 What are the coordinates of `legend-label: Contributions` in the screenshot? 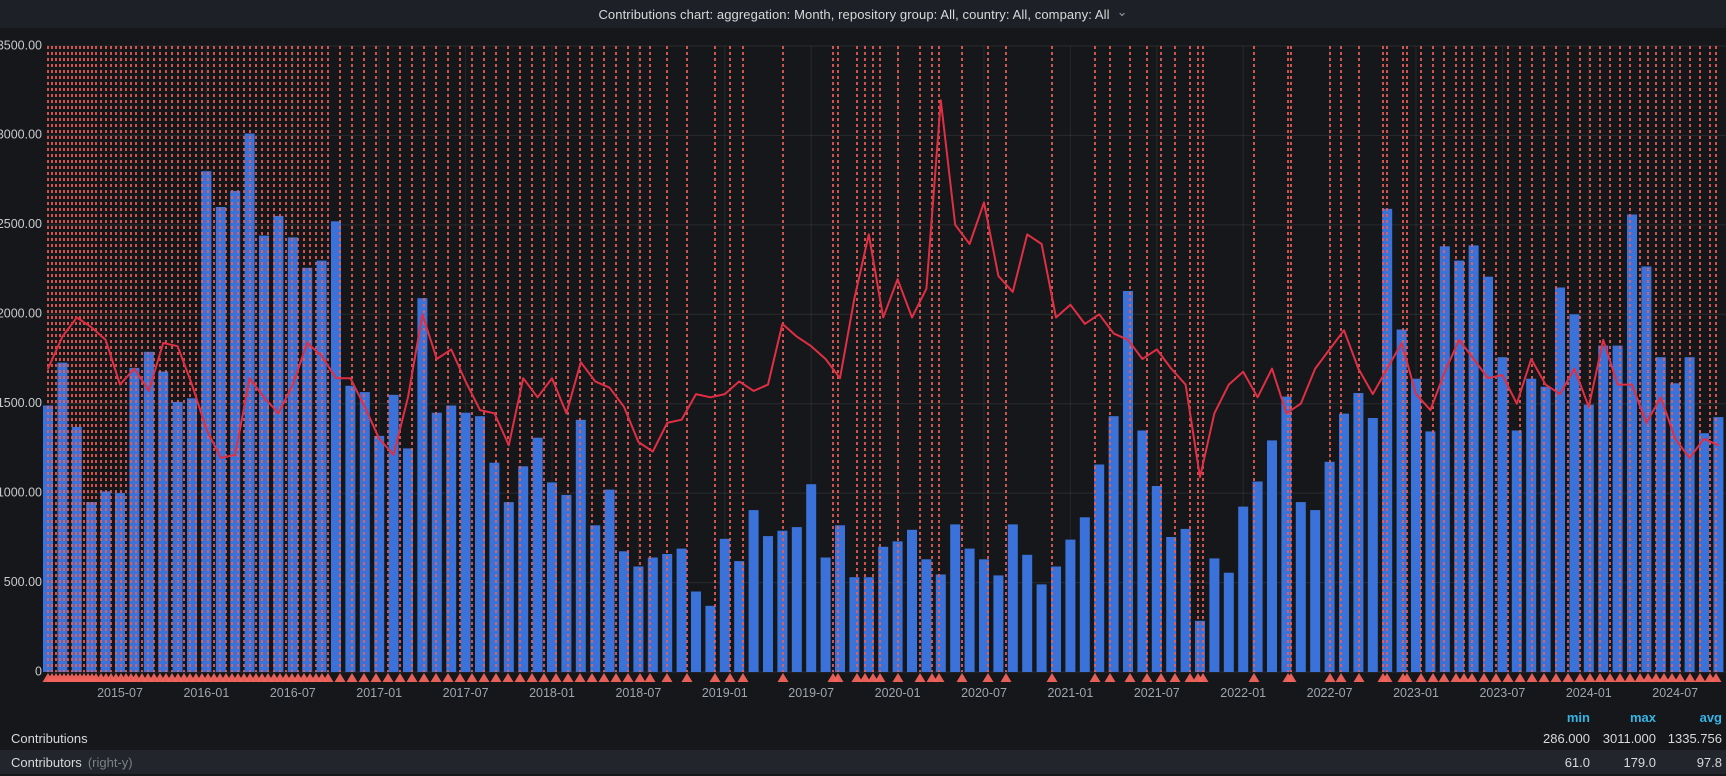 It's located at (49, 738).